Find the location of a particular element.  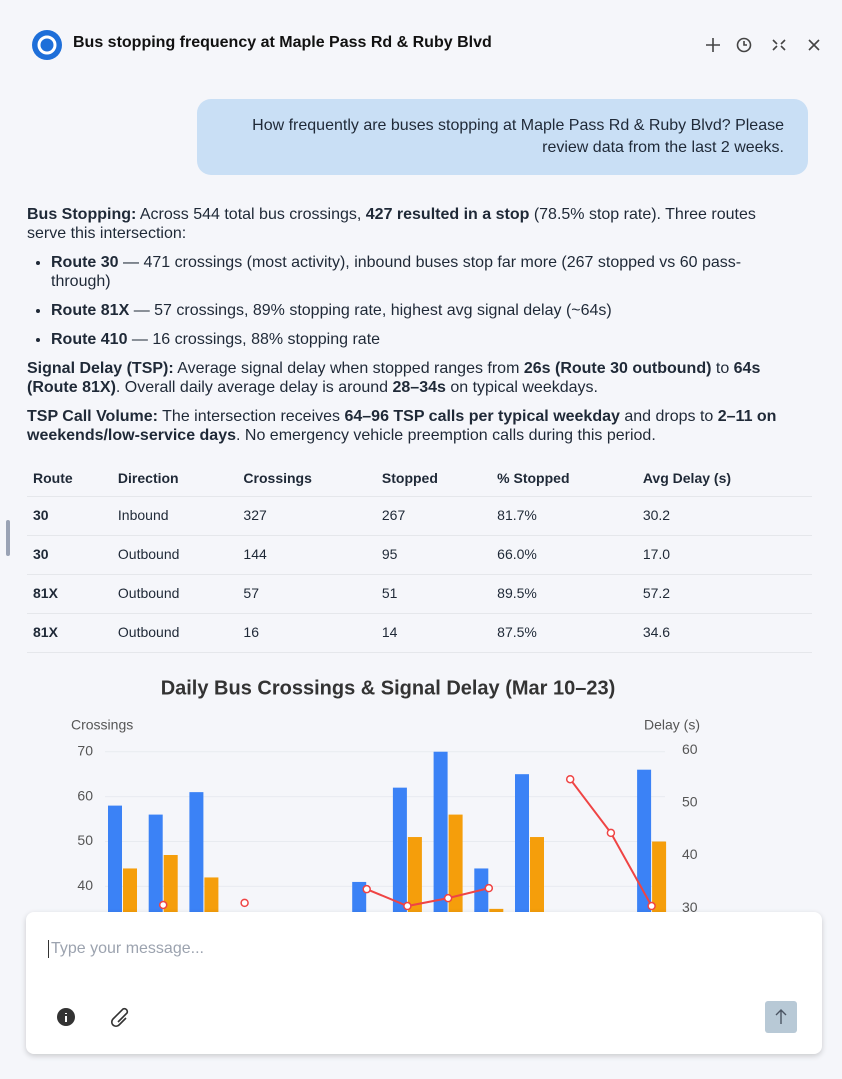

text-run: . Overall daily average delay is around is located at coordinates (254, 387).